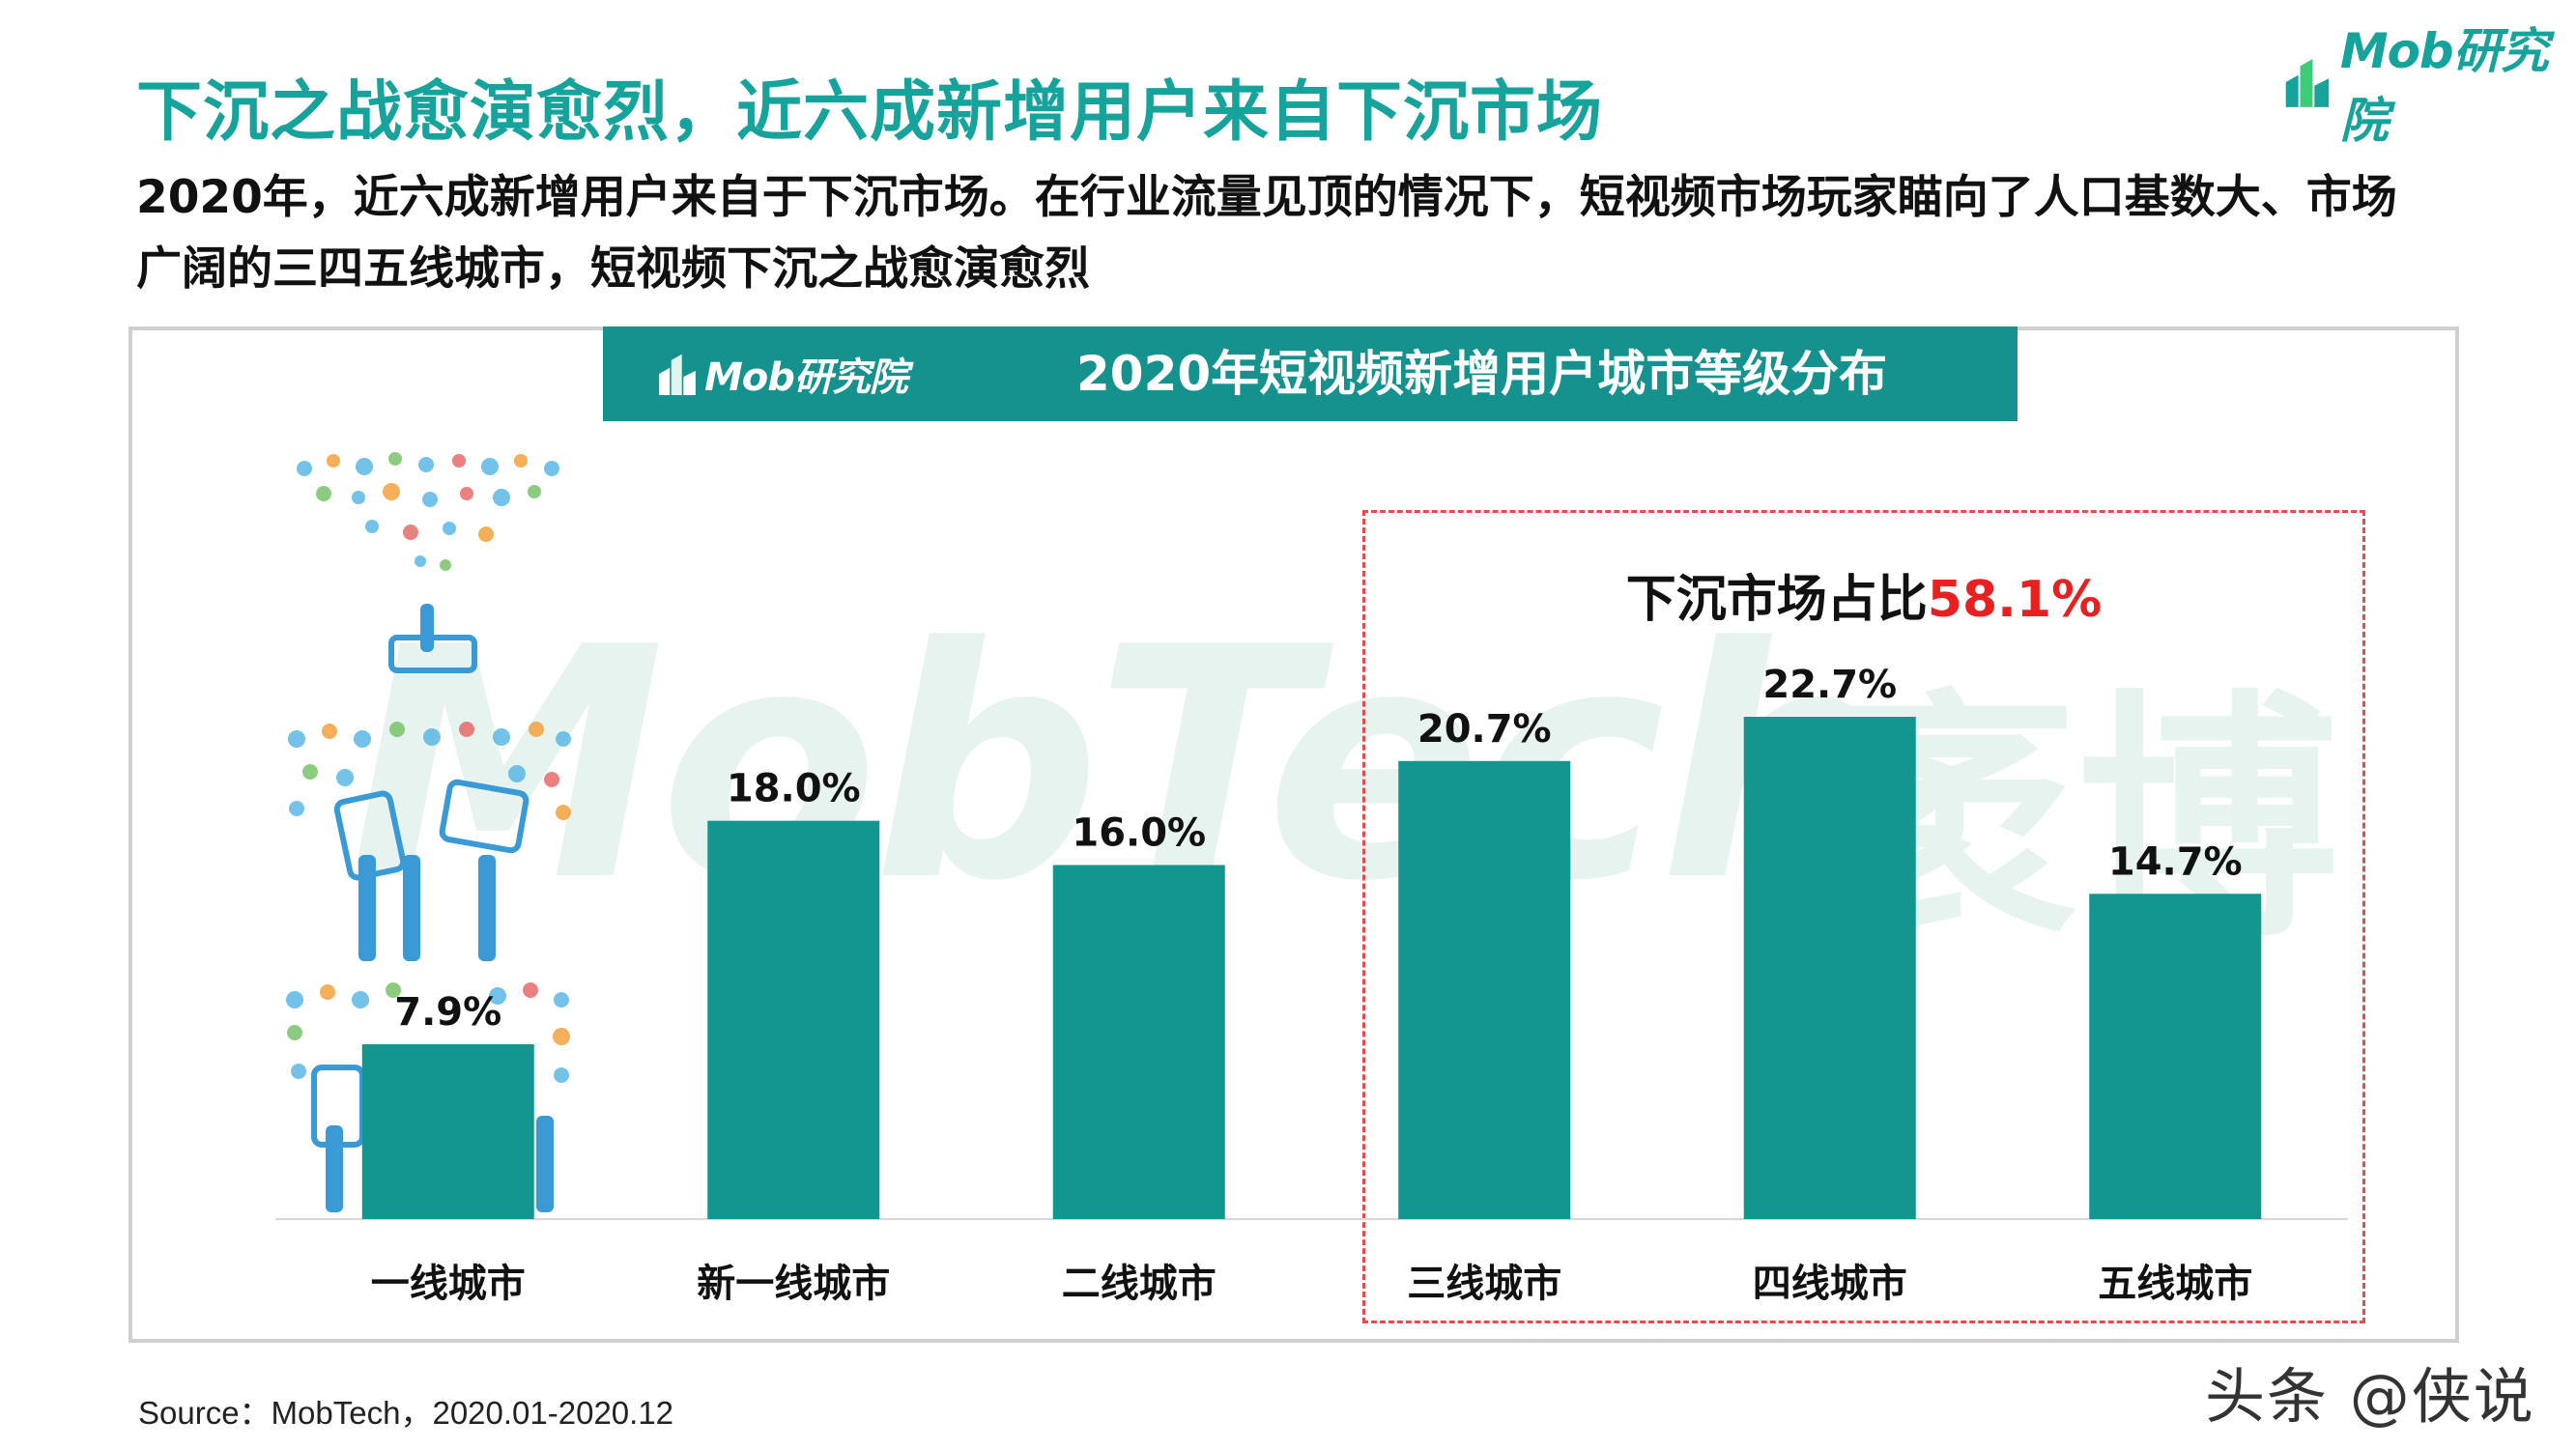 The height and width of the screenshot is (1449, 2576). What do you see at coordinates (794, 789) in the screenshot?
I see `bar-value-label-1: 18.0%` at bounding box center [794, 789].